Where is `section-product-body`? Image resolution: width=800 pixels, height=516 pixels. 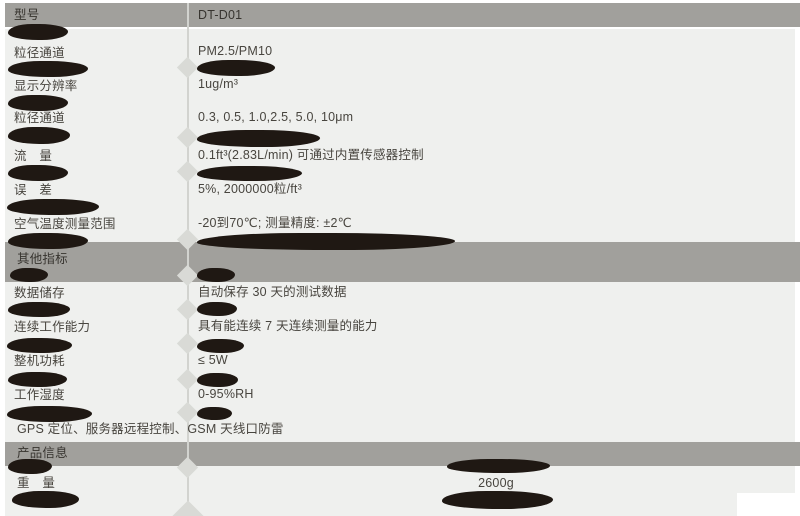 section-product-body is located at coordinates (400, 491).